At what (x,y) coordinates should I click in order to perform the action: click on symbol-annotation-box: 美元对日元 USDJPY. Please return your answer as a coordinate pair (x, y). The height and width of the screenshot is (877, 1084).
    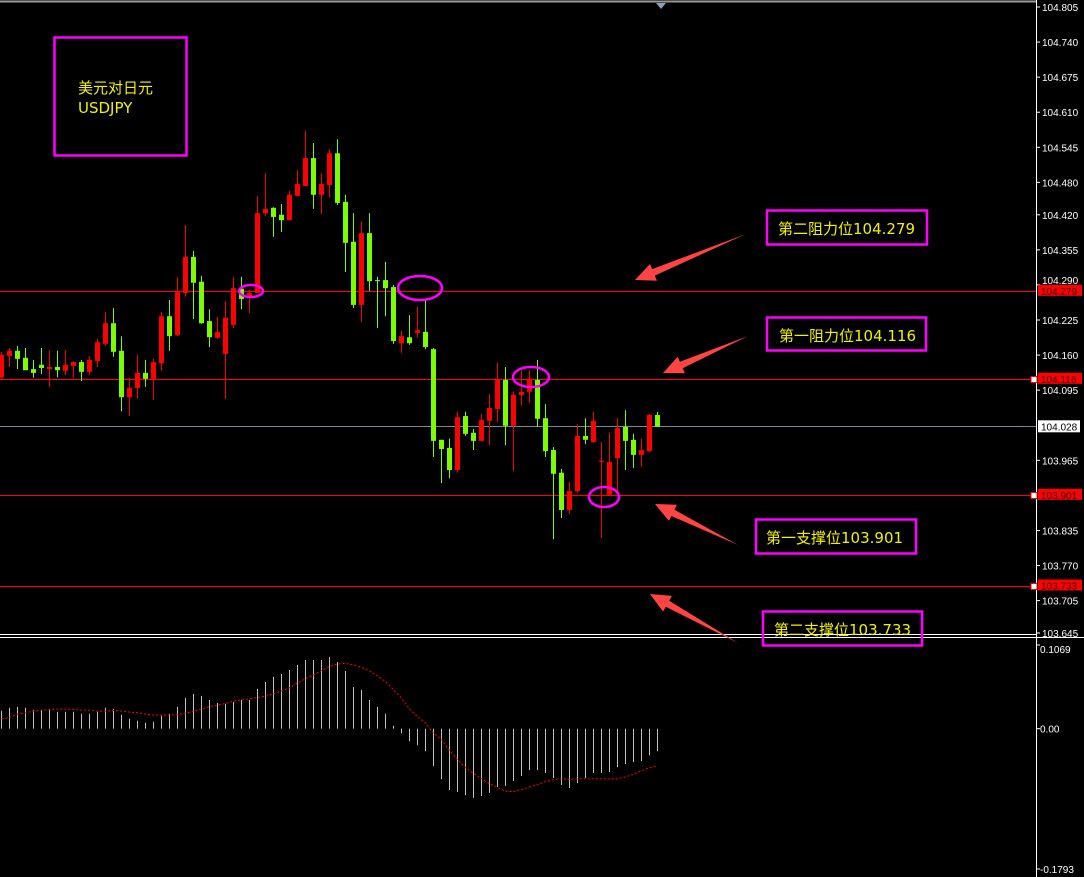
    Looking at the image, I should click on (120, 96).